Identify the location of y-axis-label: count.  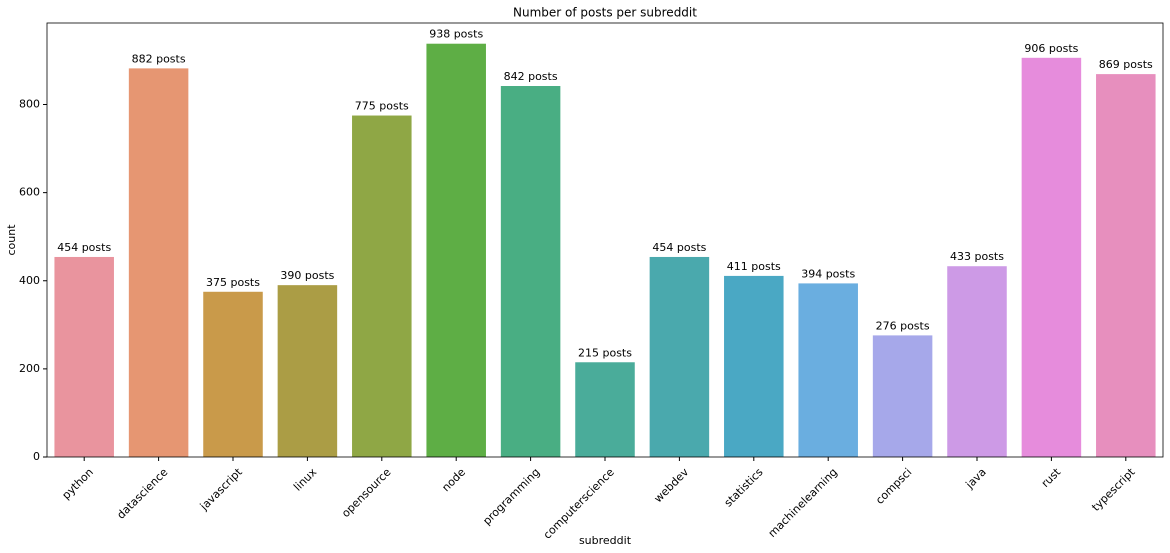
(11, 240).